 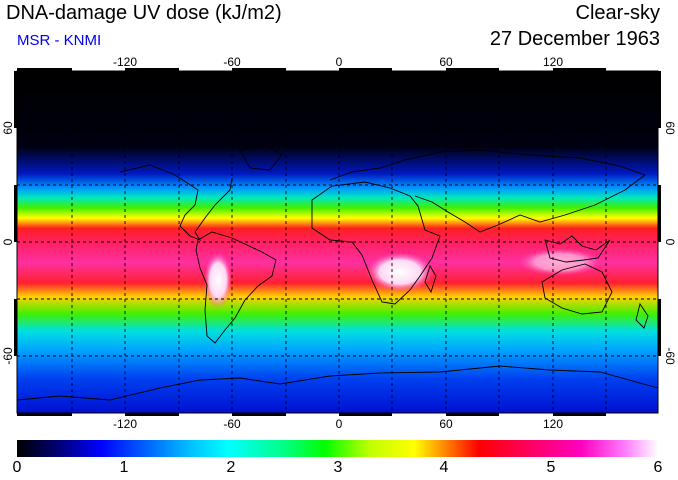 I want to click on coastline-madagascar, so click(x=430, y=279).